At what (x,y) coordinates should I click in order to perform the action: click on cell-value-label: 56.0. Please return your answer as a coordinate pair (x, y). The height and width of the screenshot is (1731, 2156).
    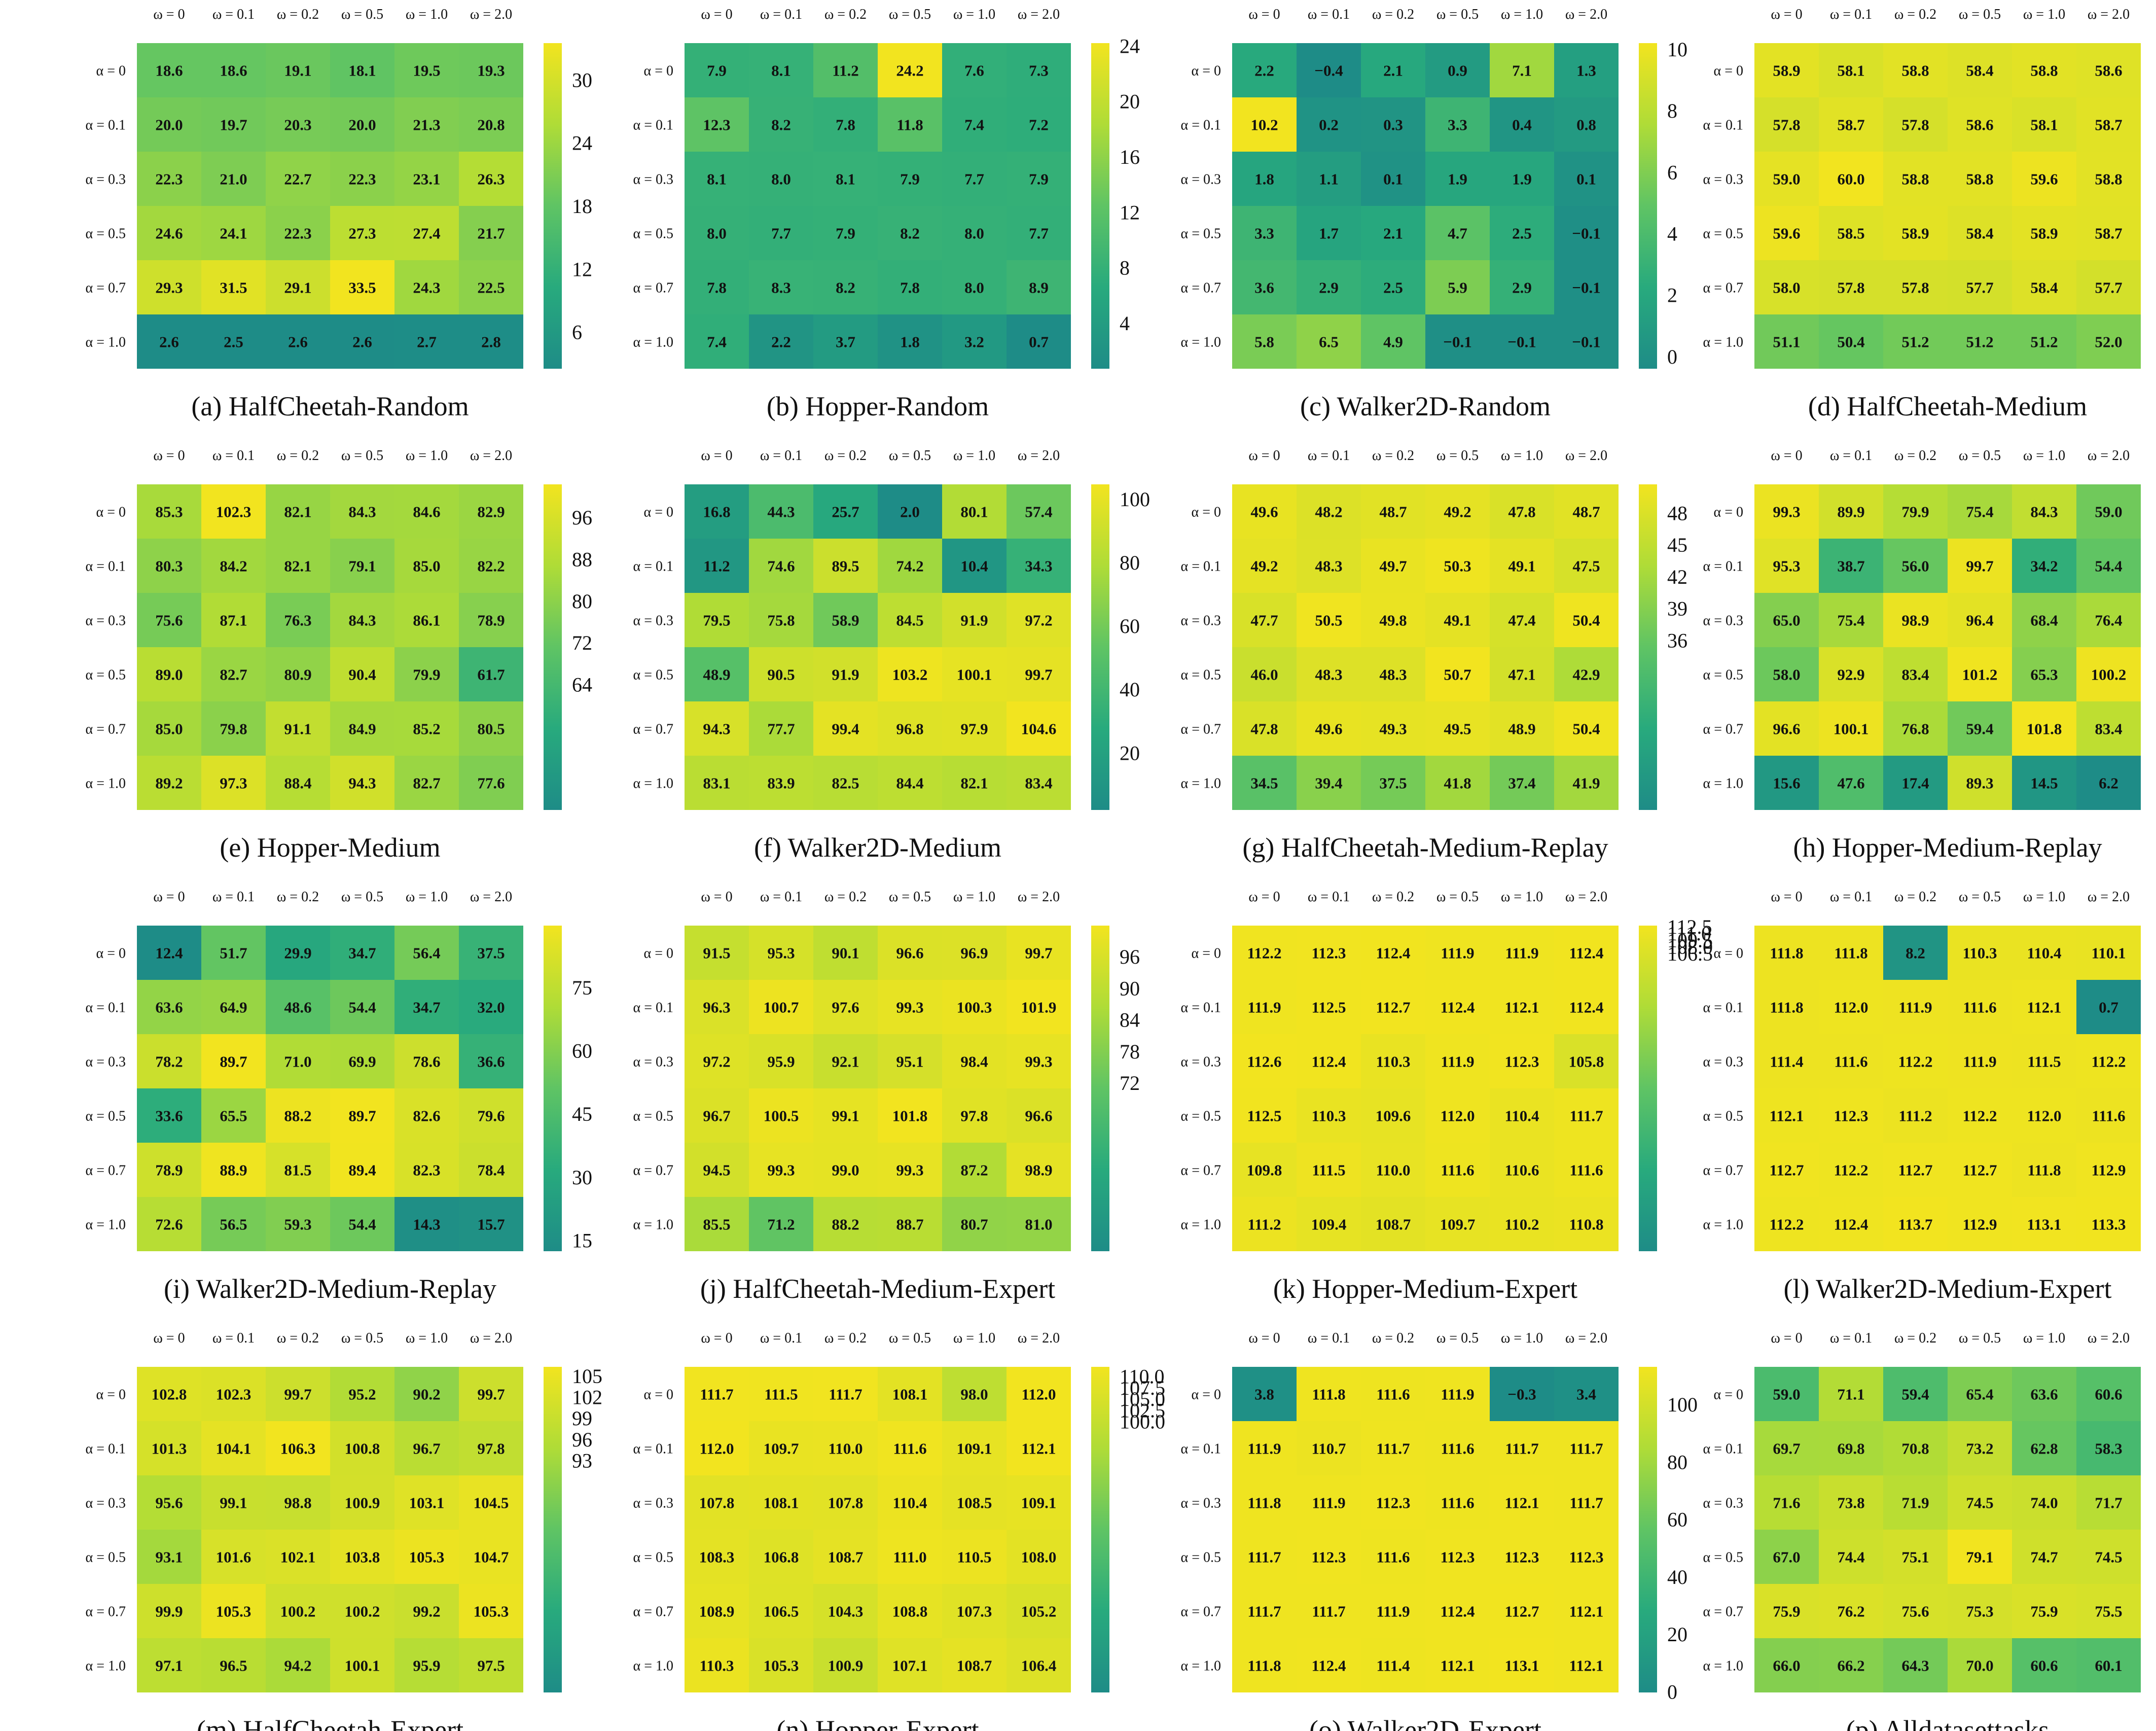
    Looking at the image, I should click on (1915, 566).